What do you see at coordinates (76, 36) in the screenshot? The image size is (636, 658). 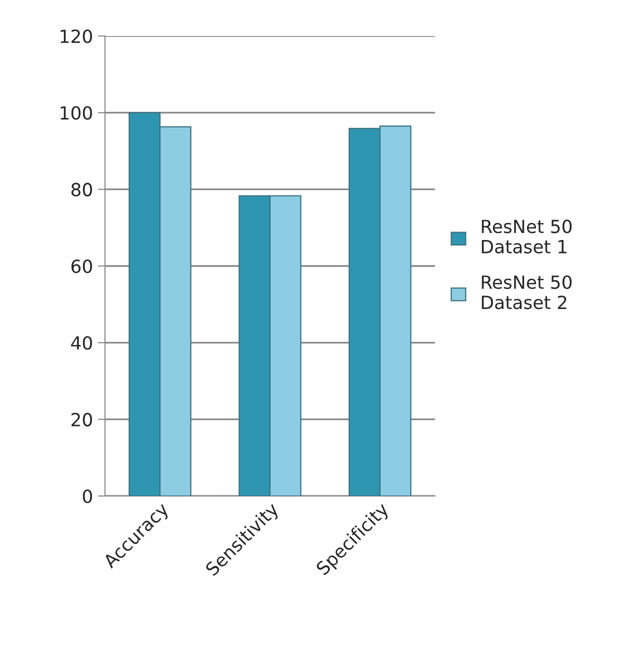 I see `y-tick-label: 120` at bounding box center [76, 36].